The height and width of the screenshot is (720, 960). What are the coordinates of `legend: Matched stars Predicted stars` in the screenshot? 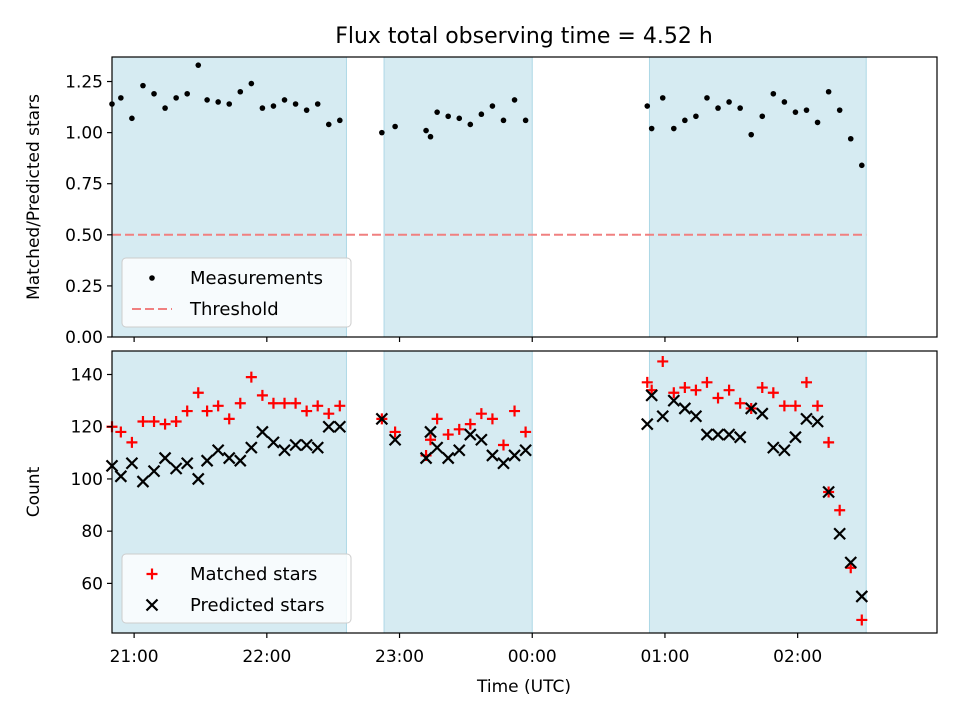 It's located at (236, 588).